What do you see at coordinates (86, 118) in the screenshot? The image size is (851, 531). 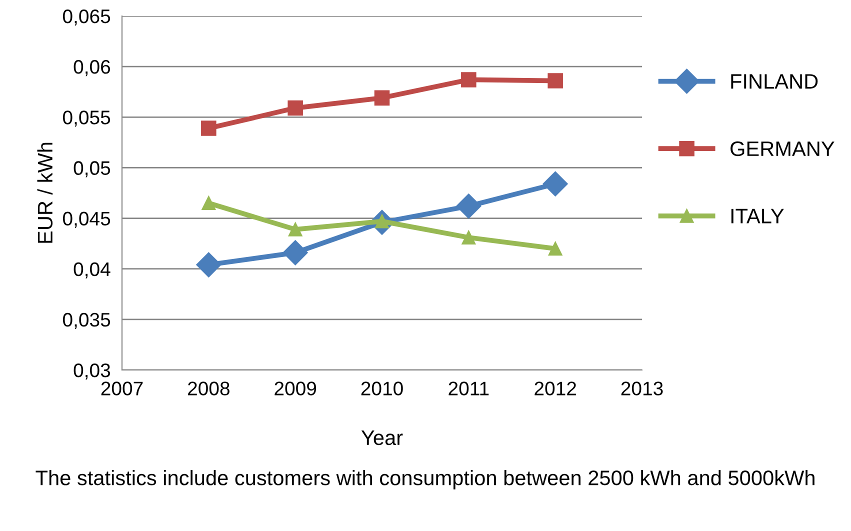 I see `y-tick-label: 0,055` at bounding box center [86, 118].